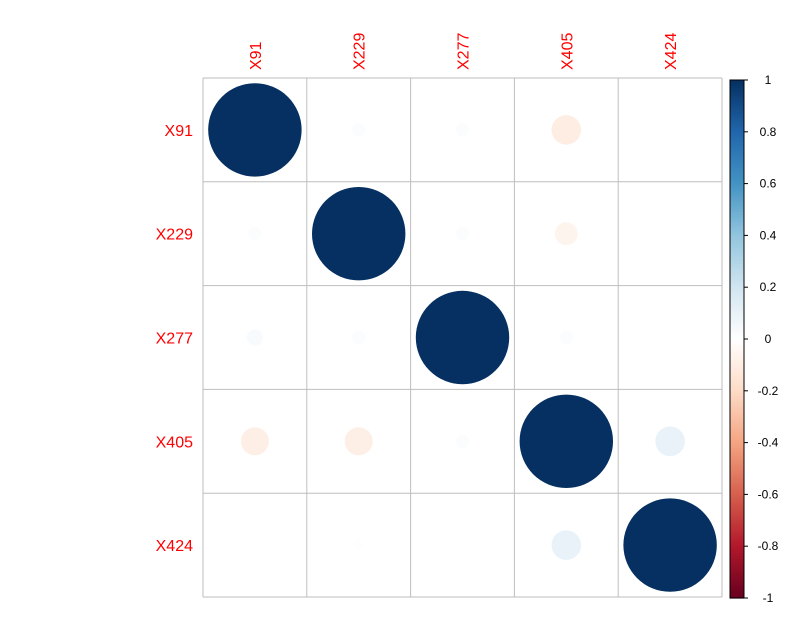 Image resolution: width=800 pixels, height=640 pixels. I want to click on corr-circle-X229-X405, so click(566, 234).